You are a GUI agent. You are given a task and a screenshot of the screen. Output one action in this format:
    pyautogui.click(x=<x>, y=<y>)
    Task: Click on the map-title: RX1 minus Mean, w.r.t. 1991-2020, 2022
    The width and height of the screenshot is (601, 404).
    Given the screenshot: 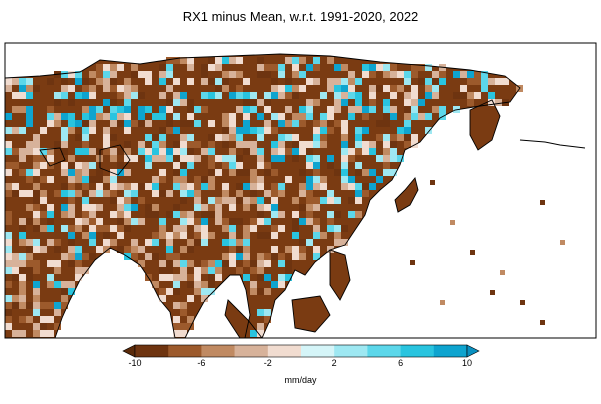 What is the action you would take?
    pyautogui.click(x=300, y=16)
    